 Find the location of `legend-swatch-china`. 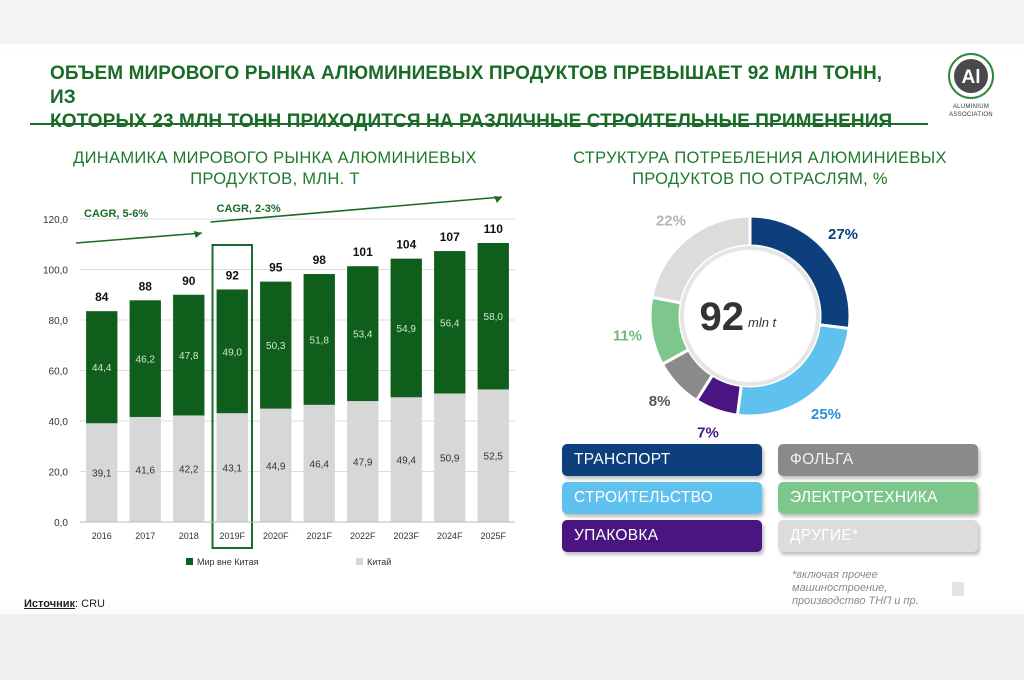

legend-swatch-china is located at coordinates (359, 561).